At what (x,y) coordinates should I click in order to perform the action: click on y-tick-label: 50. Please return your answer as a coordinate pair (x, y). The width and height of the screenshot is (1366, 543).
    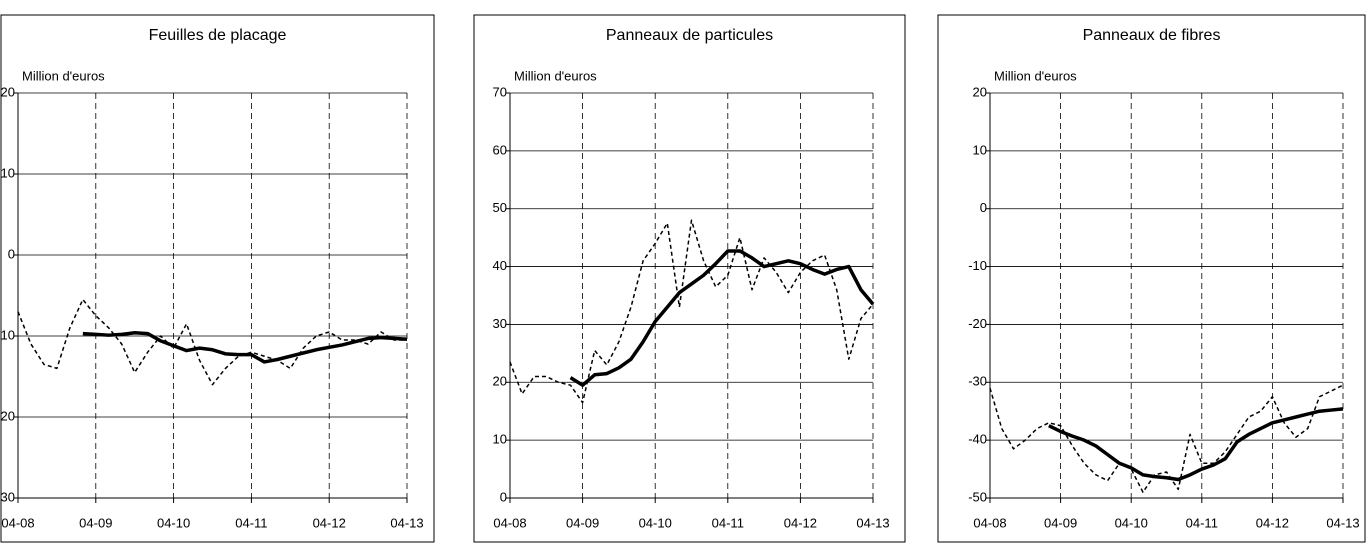
    Looking at the image, I should click on (500, 207).